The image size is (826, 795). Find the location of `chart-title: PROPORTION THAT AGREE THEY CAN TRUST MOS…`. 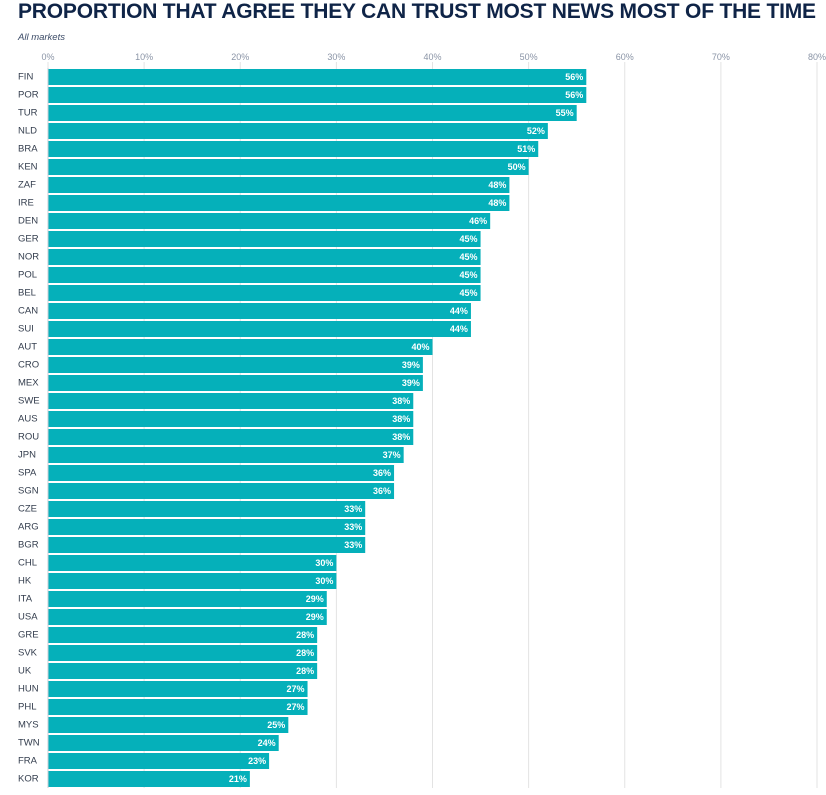

chart-title: PROPORTION THAT AGREE THEY CAN TRUST MOS… is located at coordinates (417, 11).